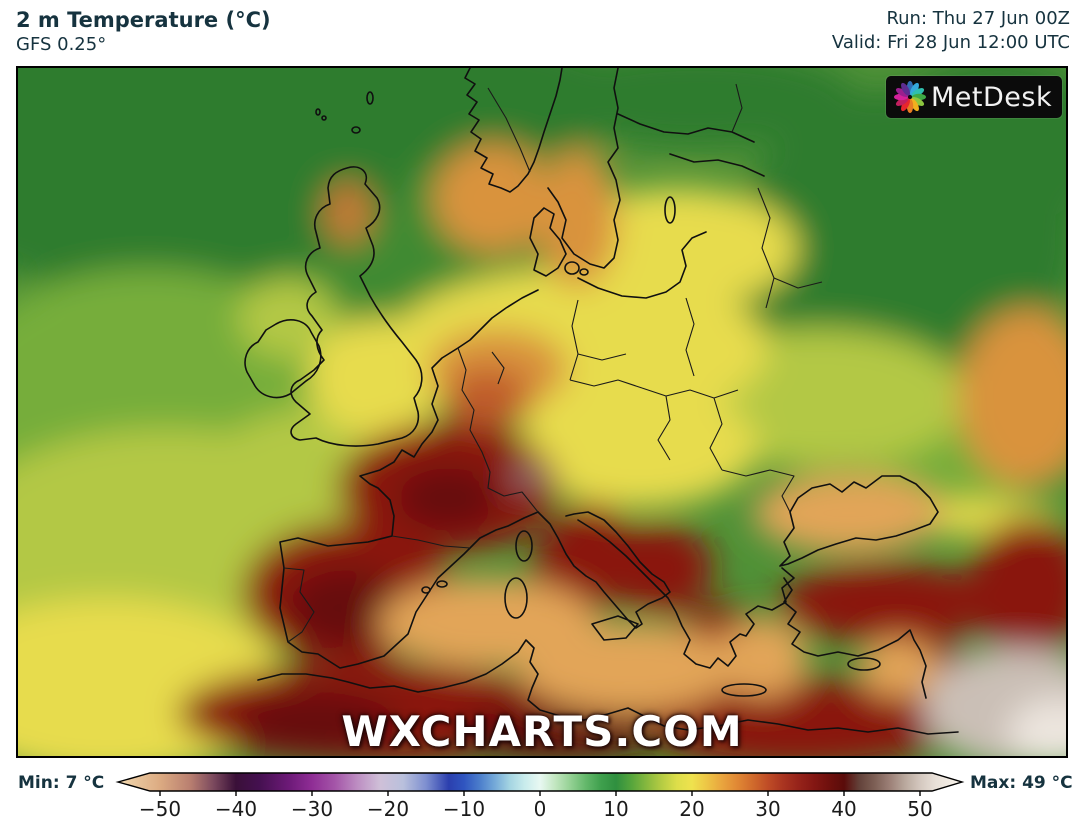 Image resolution: width=1088 pixels, height=833 pixels. I want to click on colorbar-scale: −50 −40 −30 −20 −10 0 10 20 30 40 50, so click(540, 796).